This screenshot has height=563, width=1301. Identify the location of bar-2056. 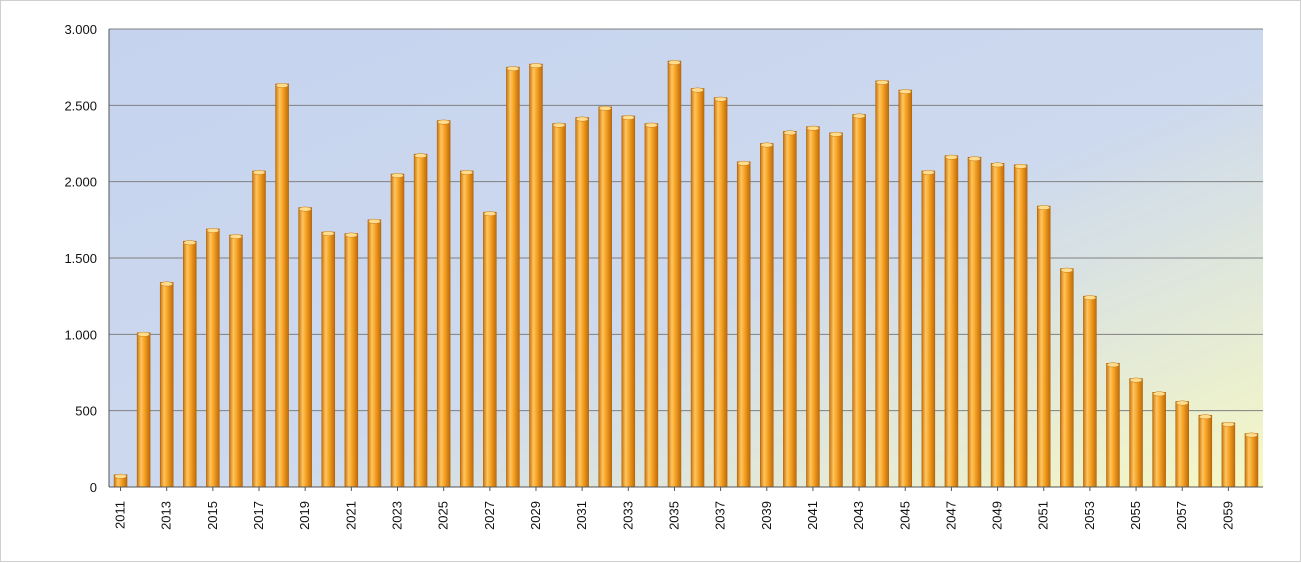
(1159, 440).